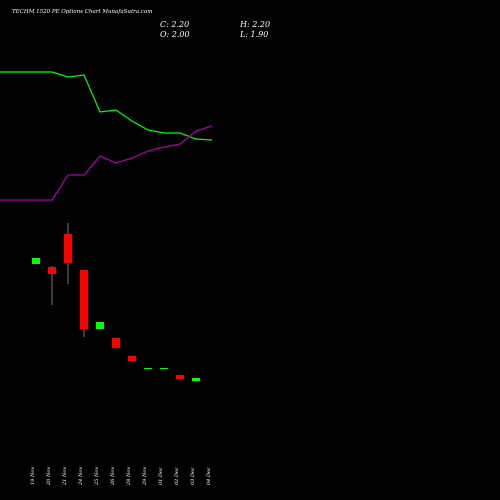 This screenshot has height=500, width=500. I want to click on x-tick-label: 26 Nov, so click(113, 476).